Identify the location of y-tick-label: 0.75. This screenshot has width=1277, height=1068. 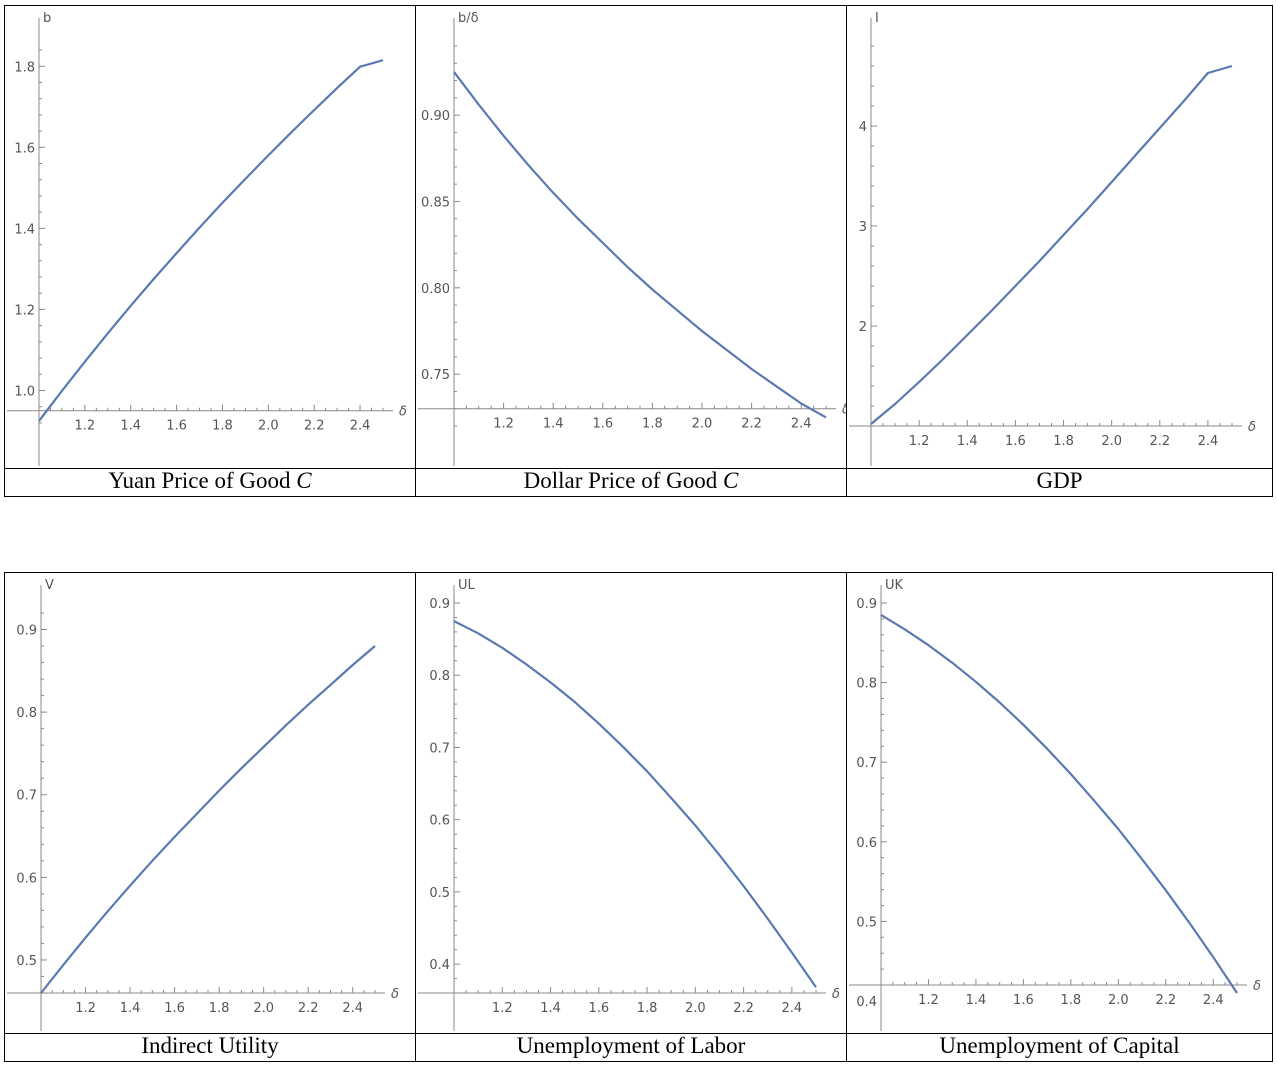
(435, 375).